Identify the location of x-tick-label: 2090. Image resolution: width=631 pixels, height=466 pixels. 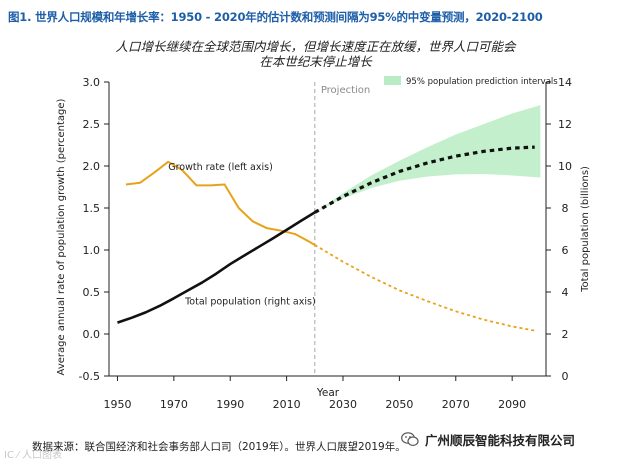
(512, 404).